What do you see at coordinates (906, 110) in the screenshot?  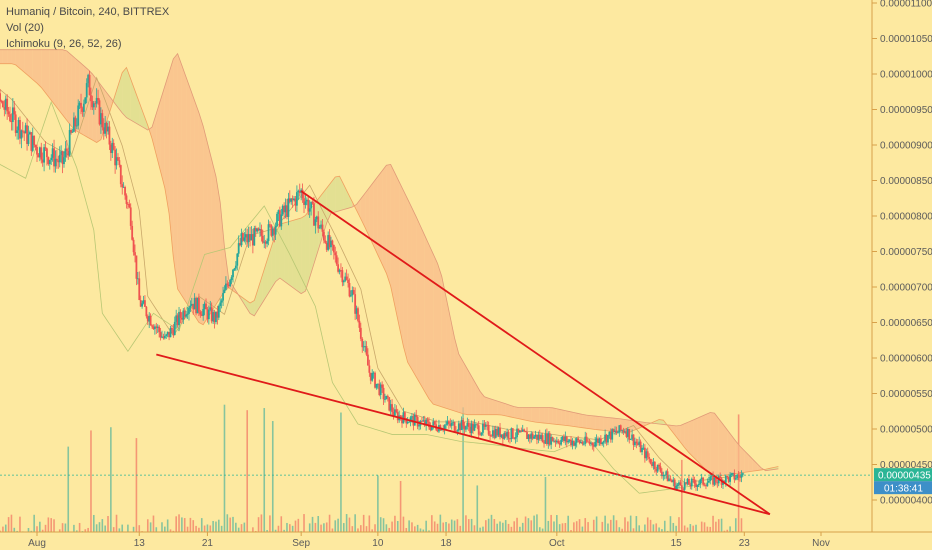 I see `price-tick-label: 0.00000950` at bounding box center [906, 110].